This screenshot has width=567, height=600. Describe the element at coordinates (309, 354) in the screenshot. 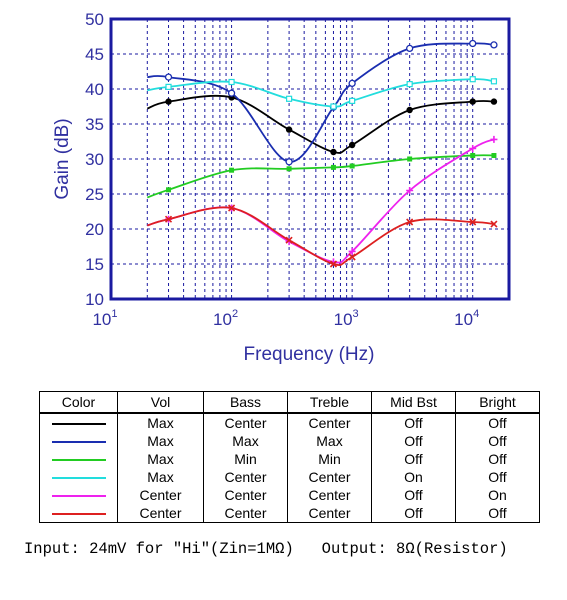

I see `x-axis-label: Frequency (Hz)` at that location.